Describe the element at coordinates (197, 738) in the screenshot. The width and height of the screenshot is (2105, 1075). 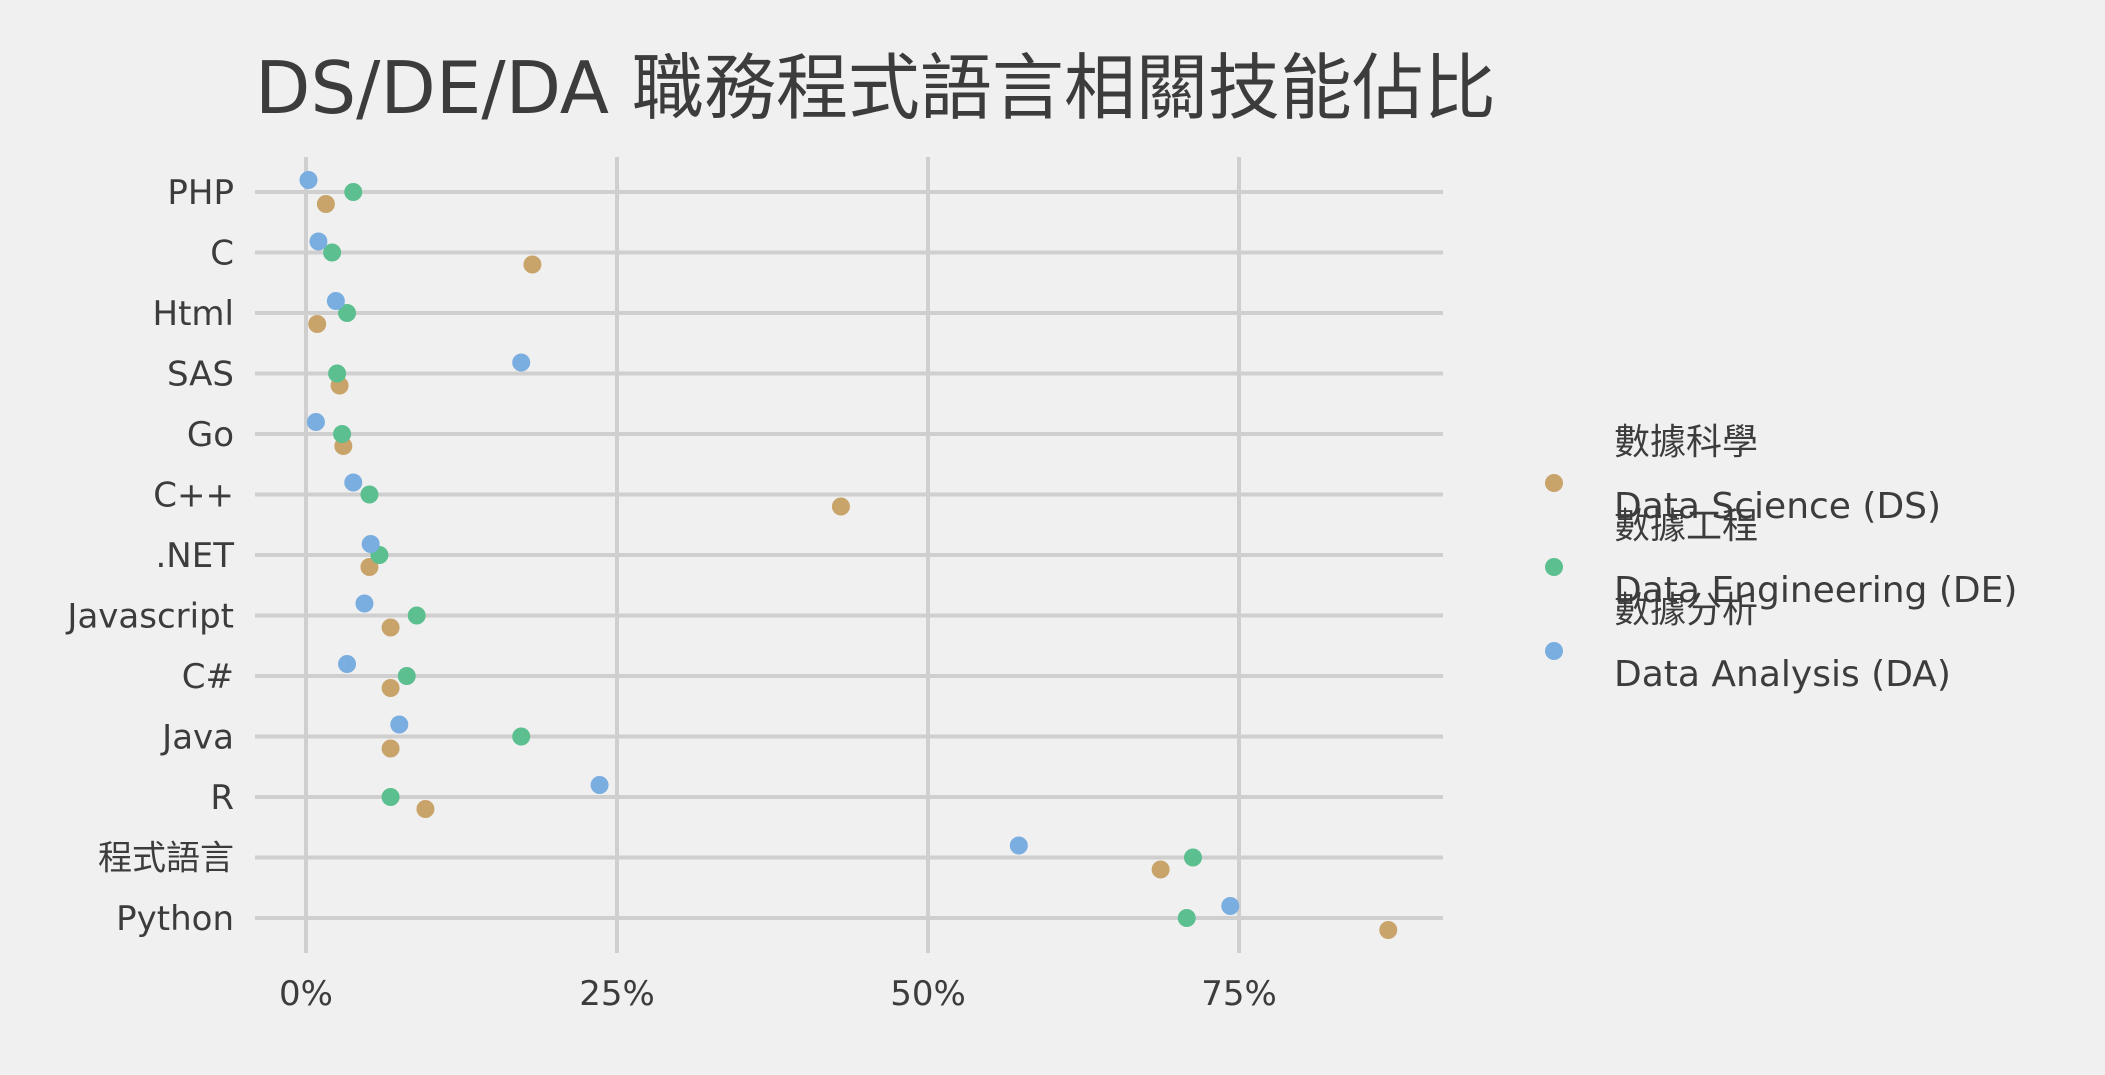
I see `y-tick-label: Java` at that location.